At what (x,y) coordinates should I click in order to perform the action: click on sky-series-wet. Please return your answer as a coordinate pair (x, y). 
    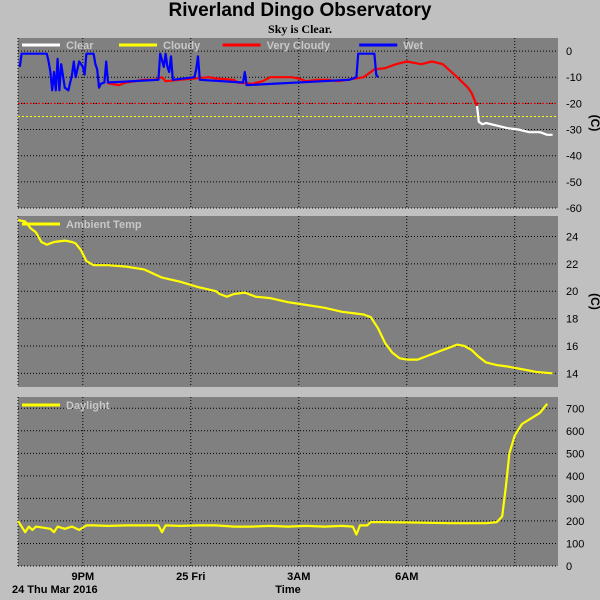
    Looking at the image, I should click on (198, 72).